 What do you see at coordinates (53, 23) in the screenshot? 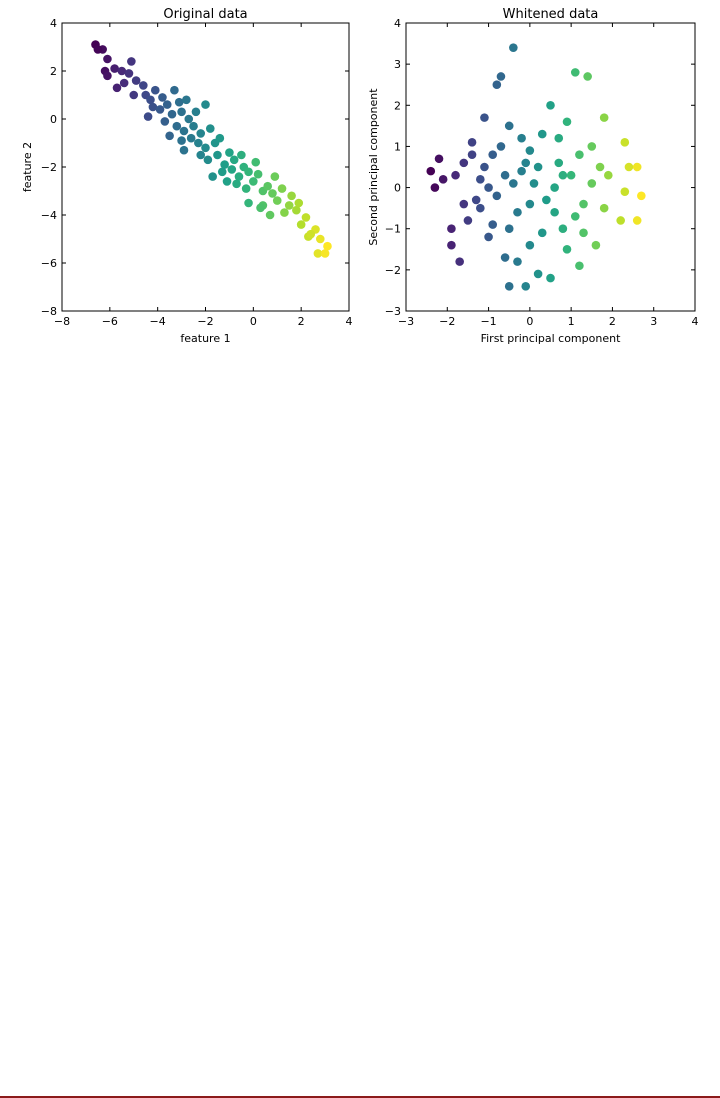
I see `left-y-tick-label: 4` at bounding box center [53, 23].